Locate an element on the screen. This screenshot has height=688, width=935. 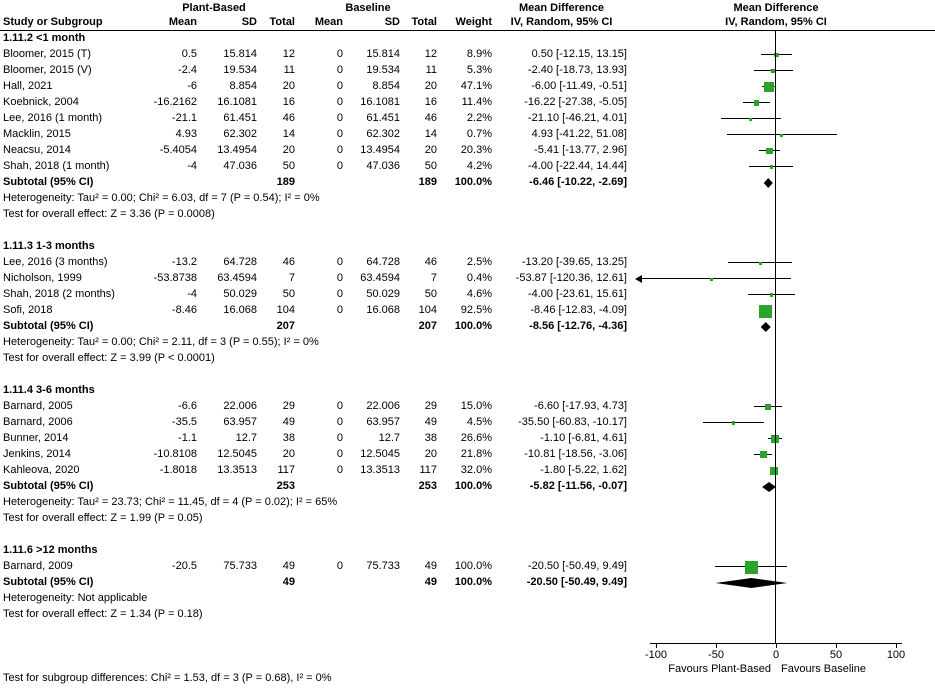
cell-n2: 207 is located at coordinates (427, 326).